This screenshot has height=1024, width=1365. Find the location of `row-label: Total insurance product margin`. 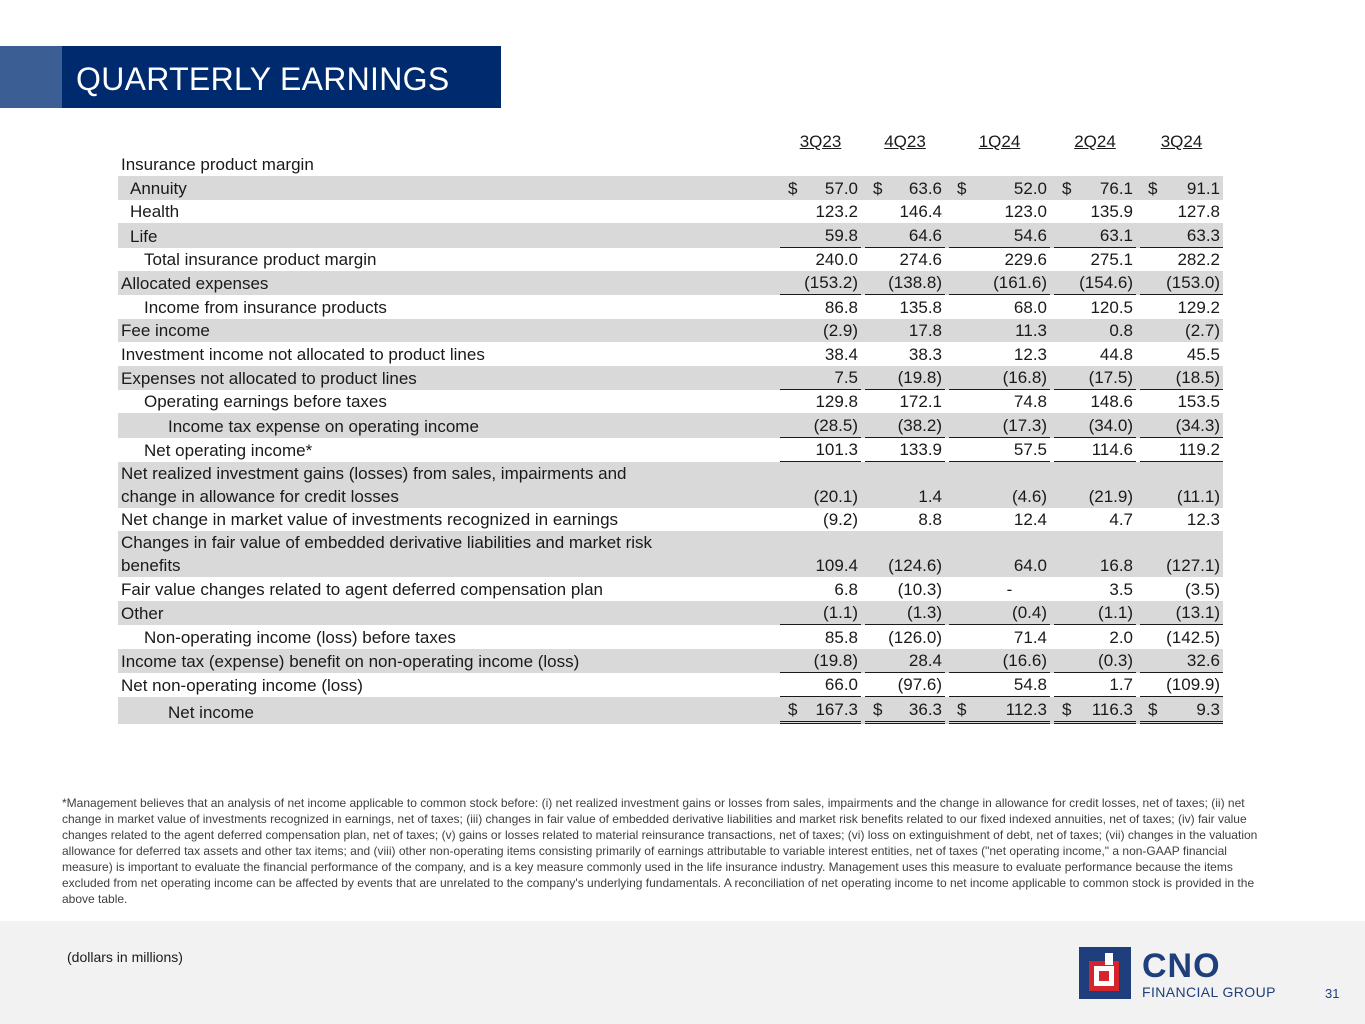

row-label: Total insurance product margin is located at coordinates (260, 259).